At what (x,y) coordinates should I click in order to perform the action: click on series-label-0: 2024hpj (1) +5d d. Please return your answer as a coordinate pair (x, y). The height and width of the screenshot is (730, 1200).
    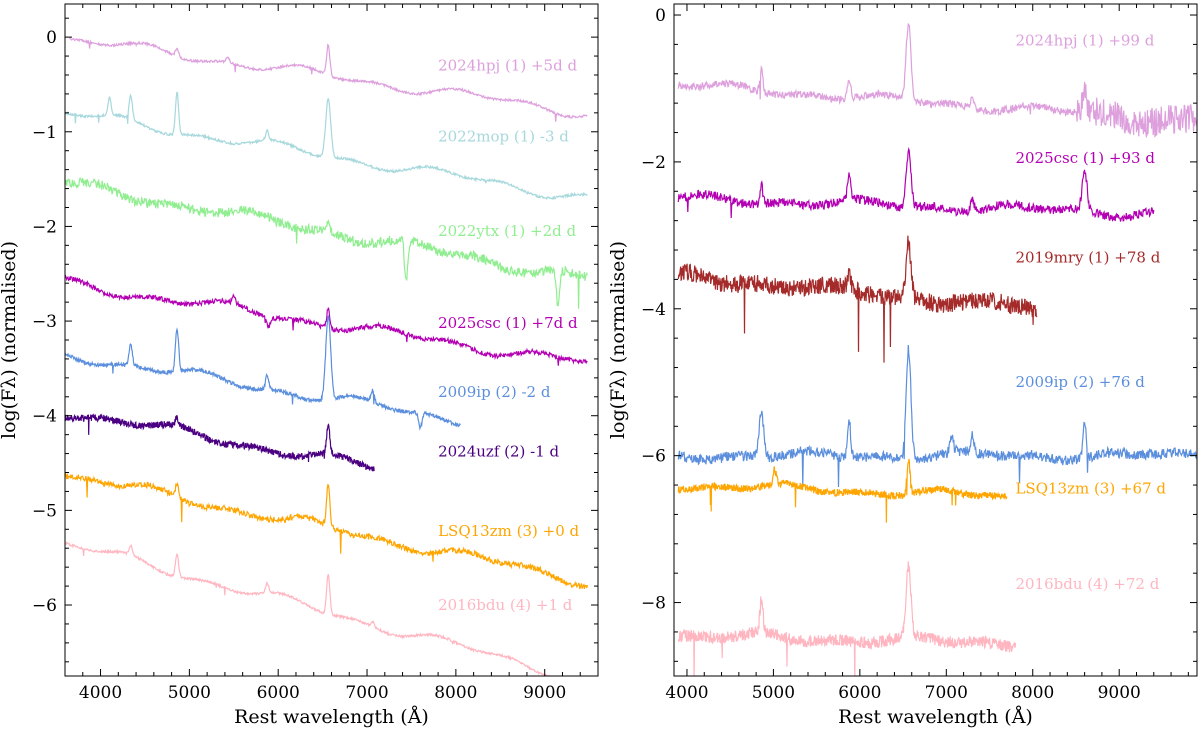
    Looking at the image, I should click on (507, 66).